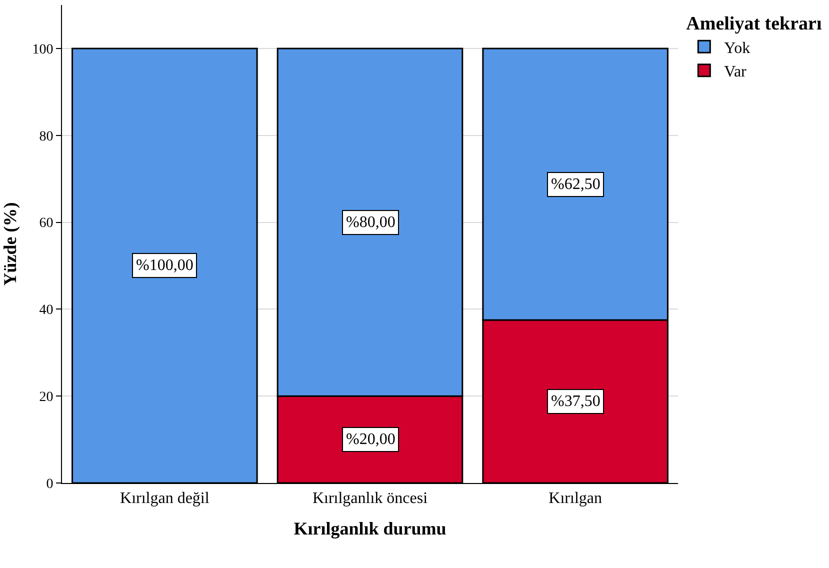  I want to click on y-tick-label: 20, so click(46, 397).